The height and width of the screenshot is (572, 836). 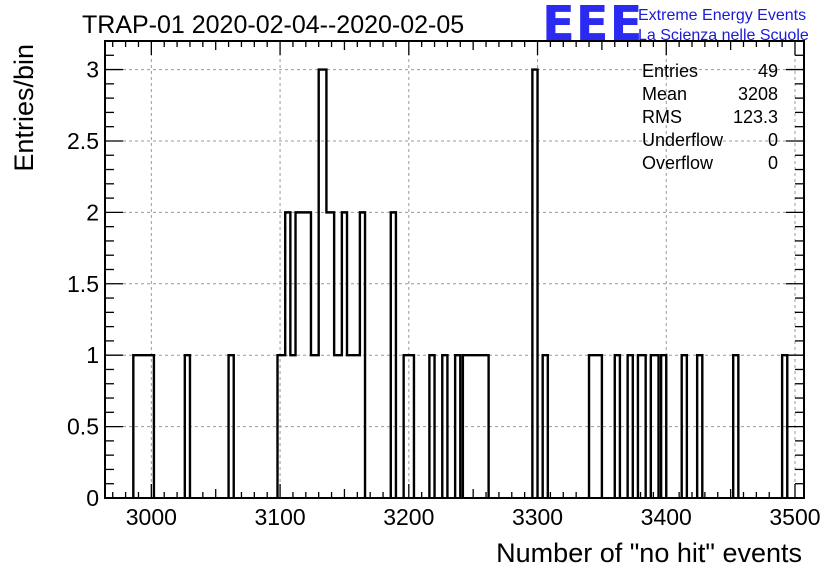 What do you see at coordinates (408, 517) in the screenshot?
I see `x-tick-label: 3200` at bounding box center [408, 517].